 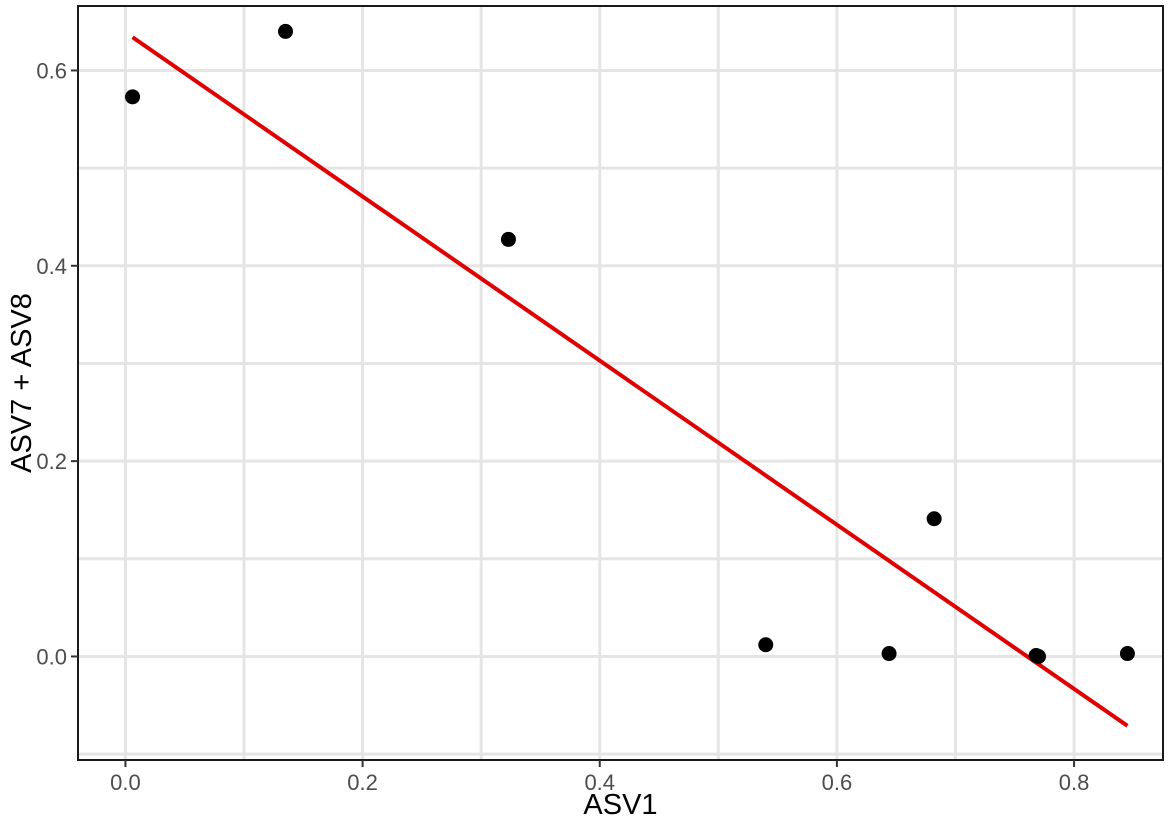 I want to click on x-axis-label: ASV1, so click(x=620, y=805).